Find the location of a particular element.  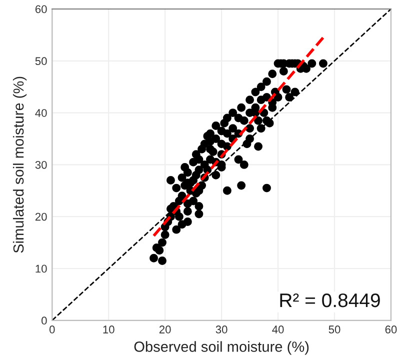

x-tick-label: 30 is located at coordinates (222, 330).